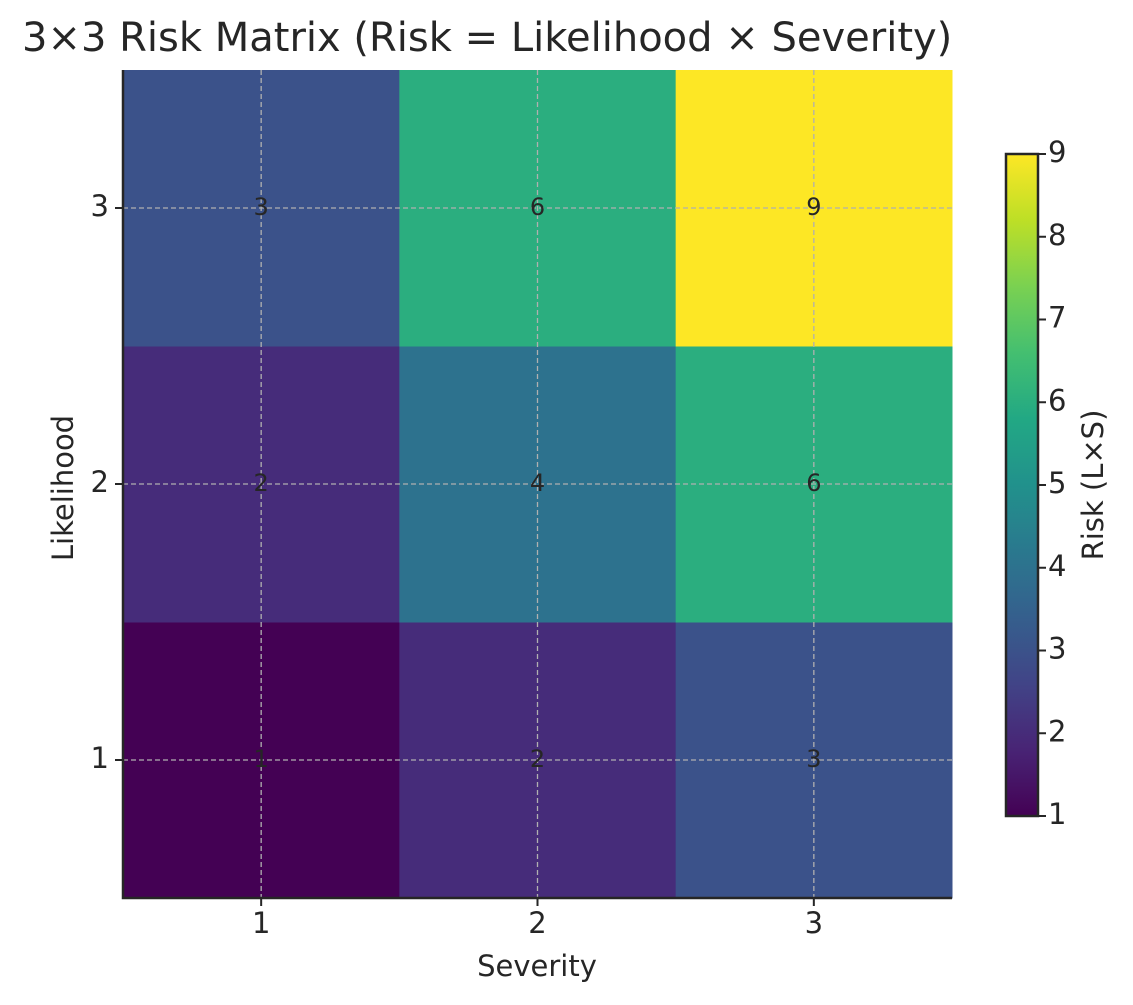 The width and height of the screenshot is (1133, 1005). Describe the element at coordinates (261, 759) in the screenshot. I see `cell-label: 1` at that location.